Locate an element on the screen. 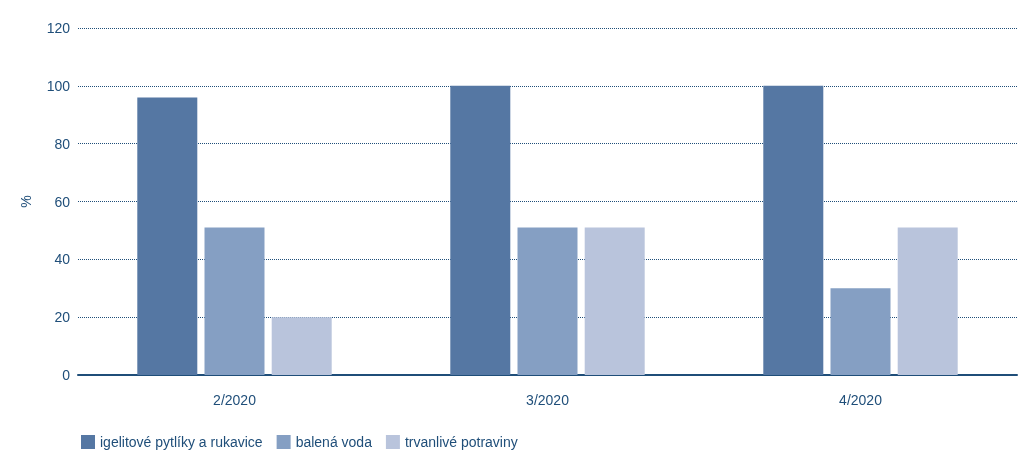  y-tick-label: 40 is located at coordinates (62, 259).